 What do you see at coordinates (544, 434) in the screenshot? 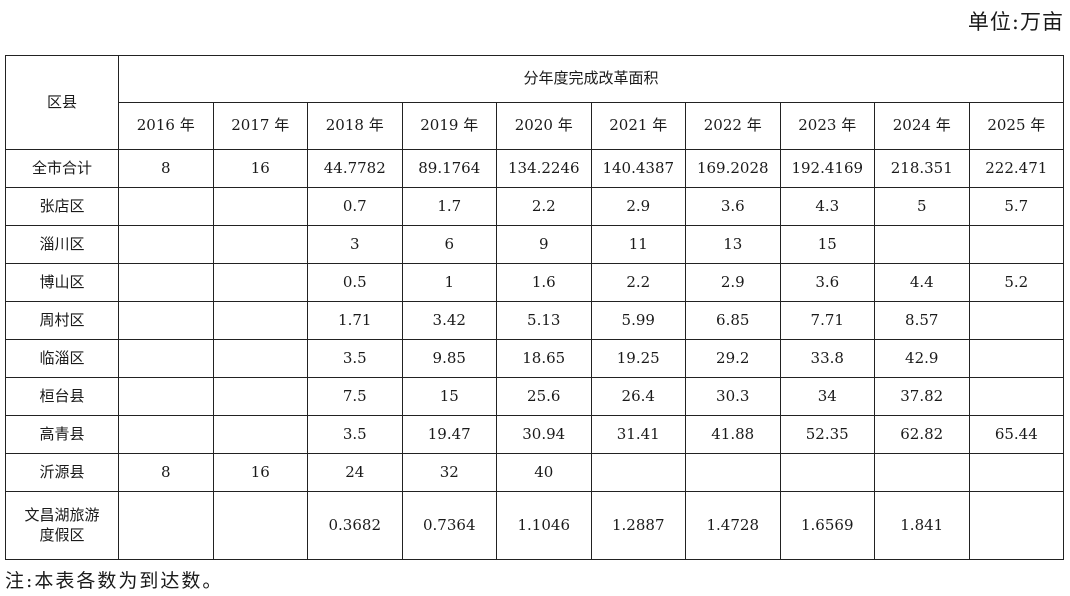
I see `value-cell: 30.94` at bounding box center [544, 434].